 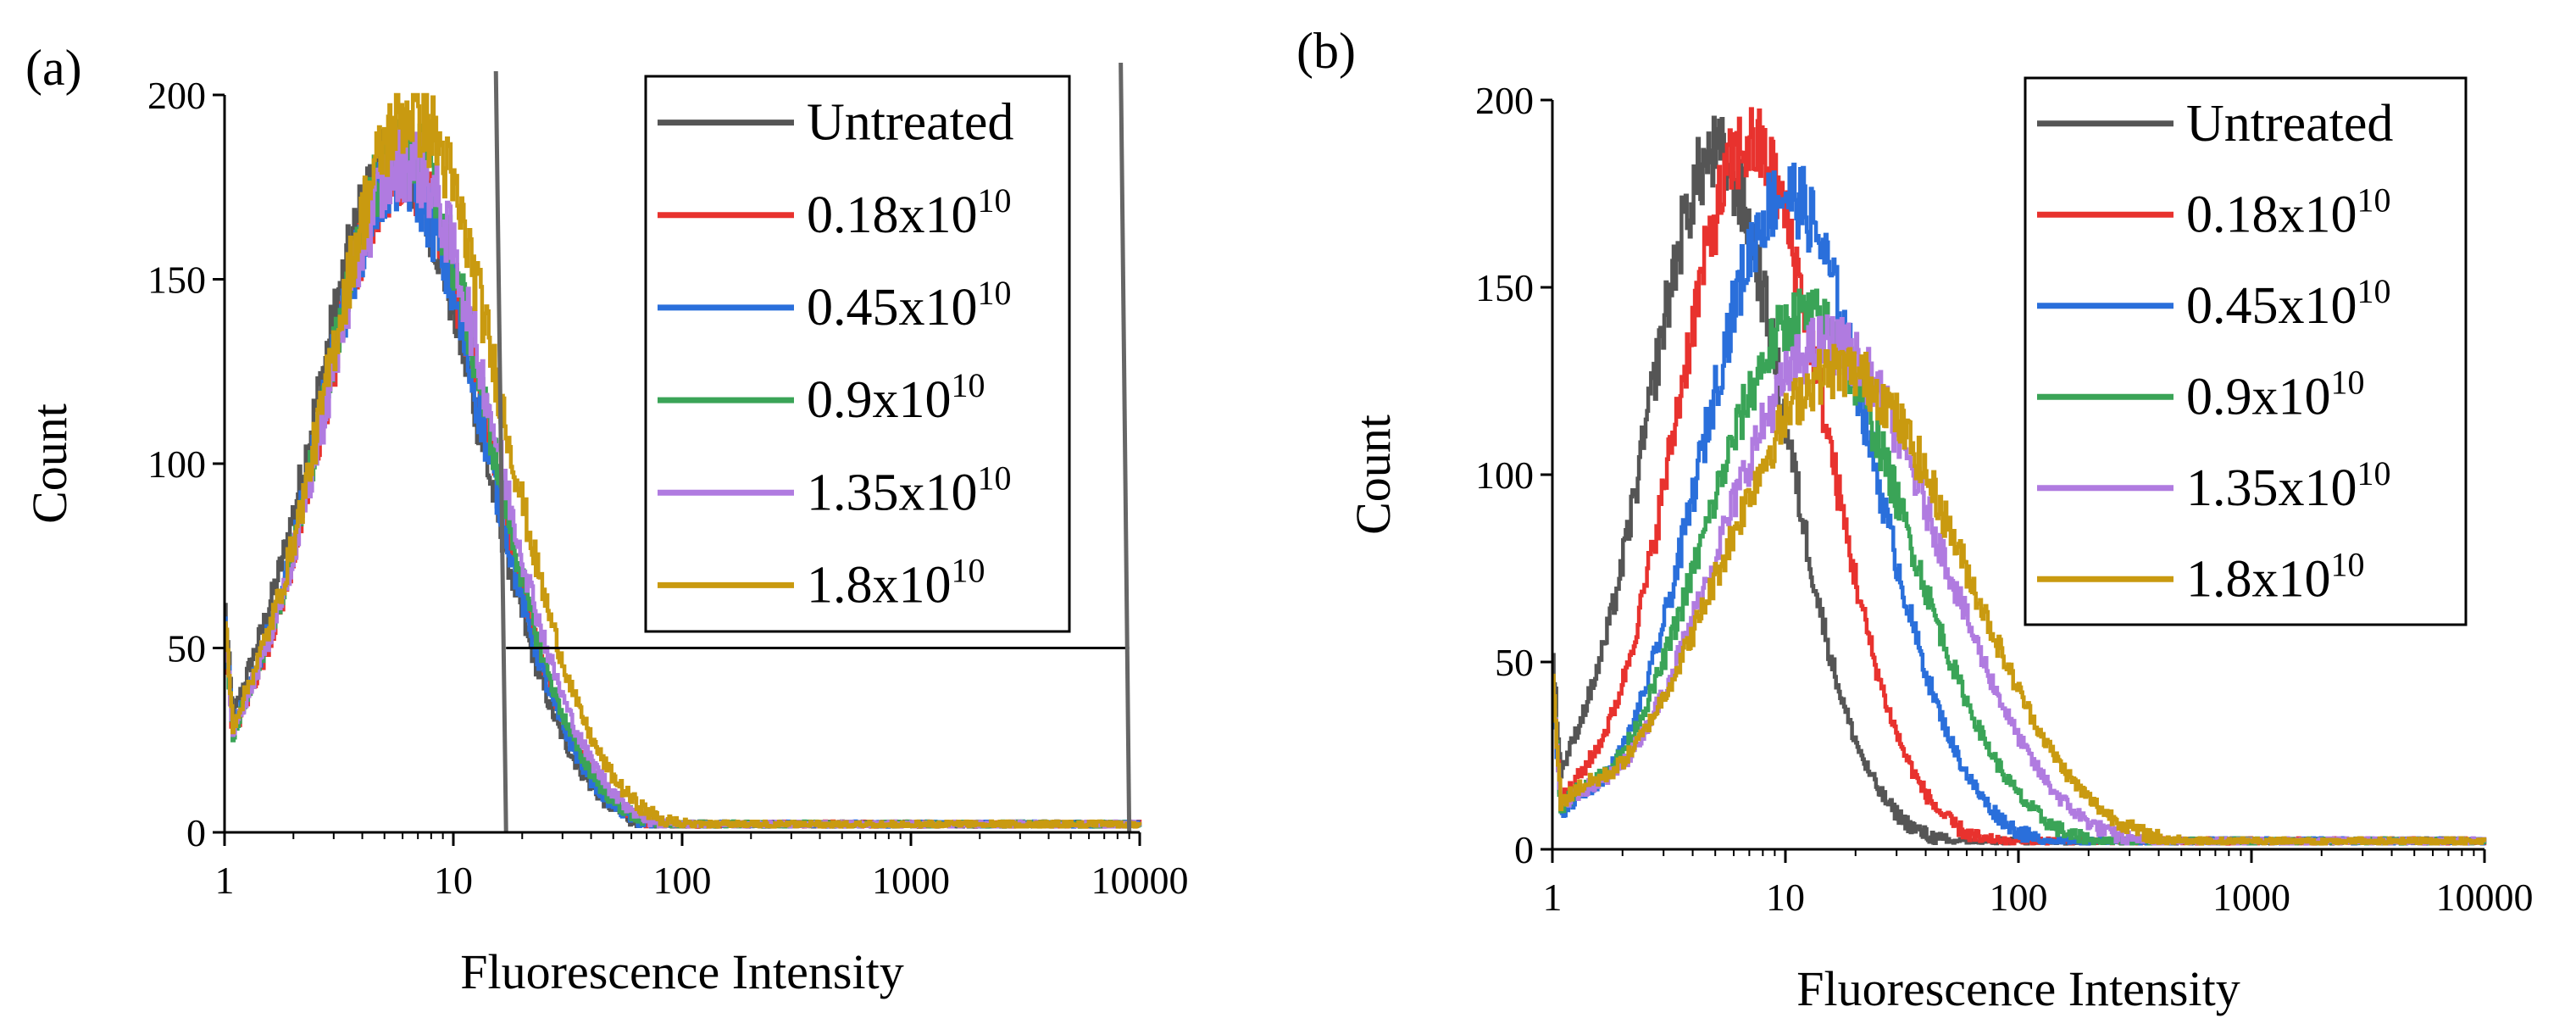 What do you see at coordinates (1125, 448) in the screenshot?
I see `gate-right-marker` at bounding box center [1125, 448].